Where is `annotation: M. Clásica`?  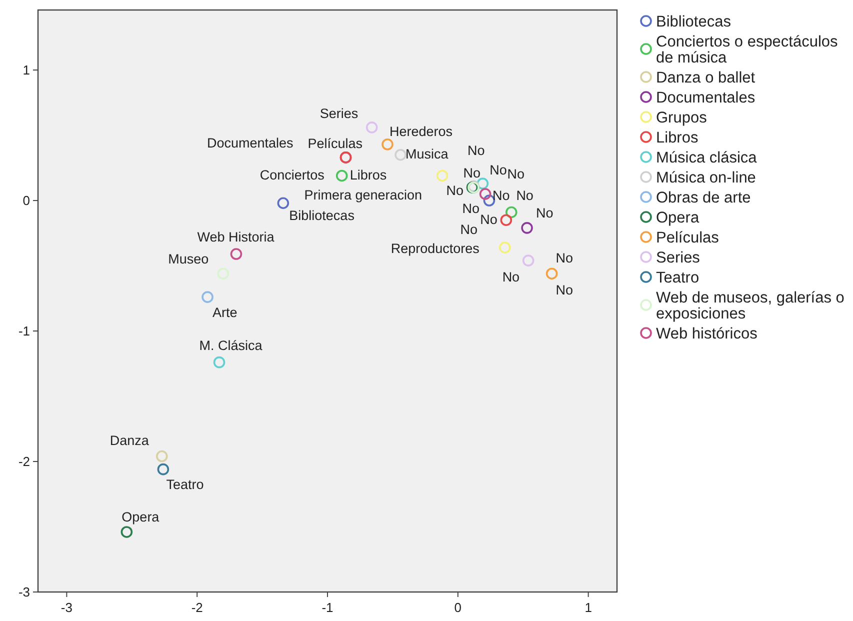
annotation: M. Clásica is located at coordinates (231, 346).